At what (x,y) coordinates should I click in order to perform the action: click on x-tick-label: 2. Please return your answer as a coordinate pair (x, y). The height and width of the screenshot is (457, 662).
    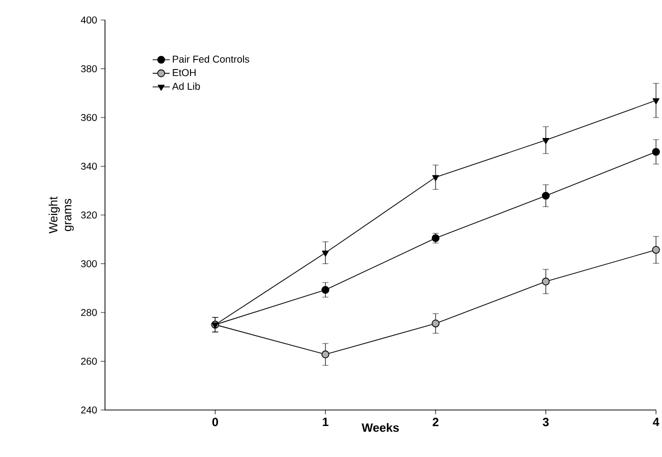
    Looking at the image, I should click on (435, 422).